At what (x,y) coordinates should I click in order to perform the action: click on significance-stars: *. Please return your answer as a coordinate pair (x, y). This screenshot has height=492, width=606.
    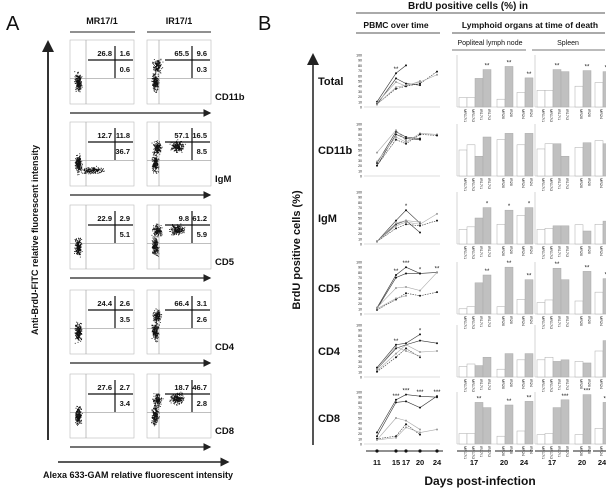
    Looking at the image, I should click on (420, 270).